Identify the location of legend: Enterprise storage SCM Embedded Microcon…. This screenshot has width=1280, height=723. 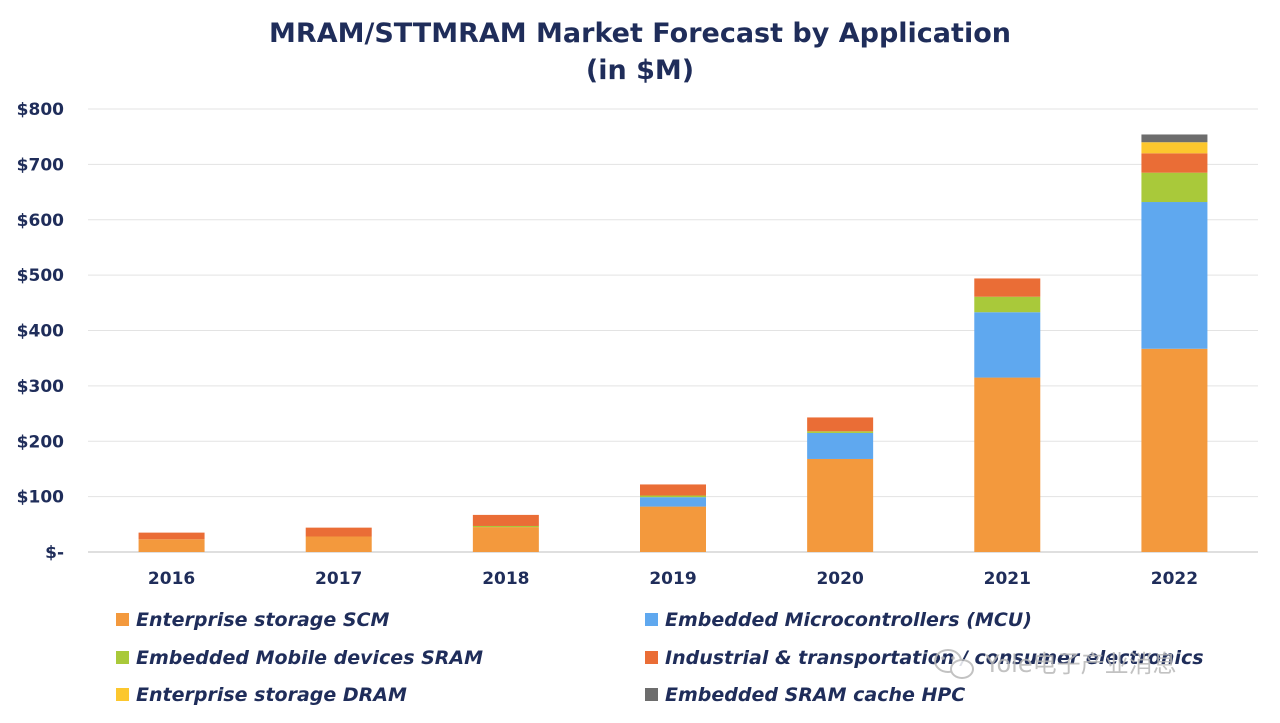
(660, 657).